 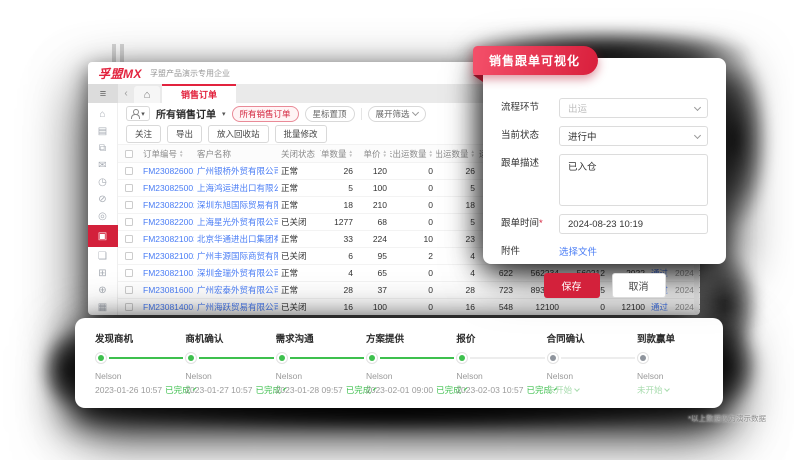 What do you see at coordinates (660, 307) in the screenshot?
I see `approval-pass-link: 通过` at bounding box center [660, 307].